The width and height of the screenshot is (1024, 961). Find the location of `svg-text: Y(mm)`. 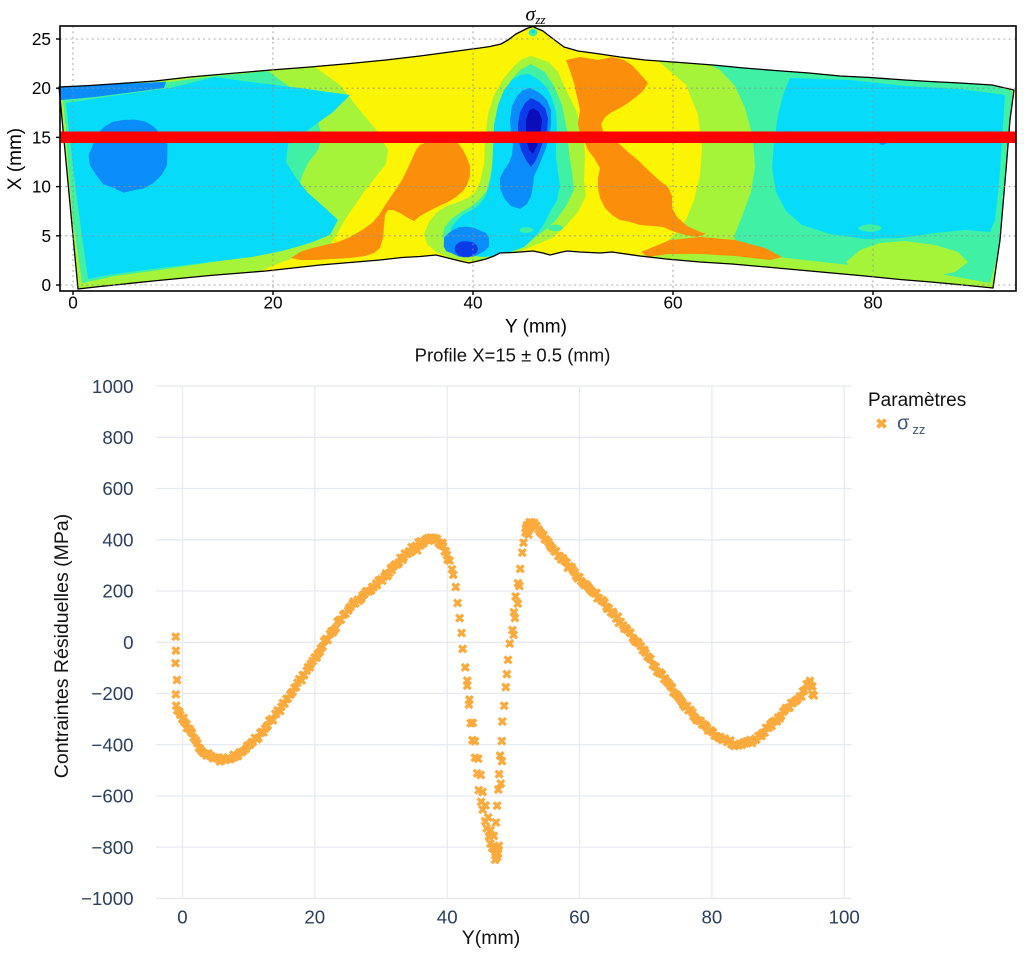

svg-text: Y(mm) is located at coordinates (491, 938).